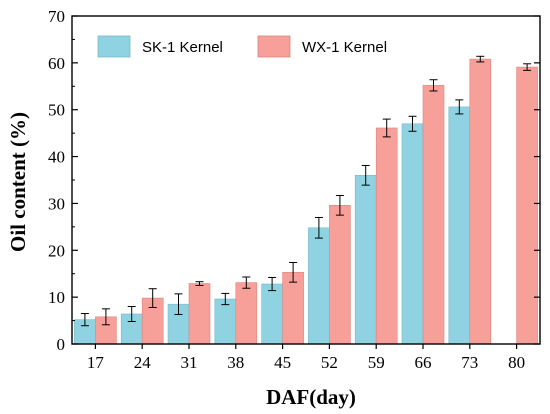 This screenshot has width=550, height=414. I want to click on legend-swatch-wx1, so click(274, 46).